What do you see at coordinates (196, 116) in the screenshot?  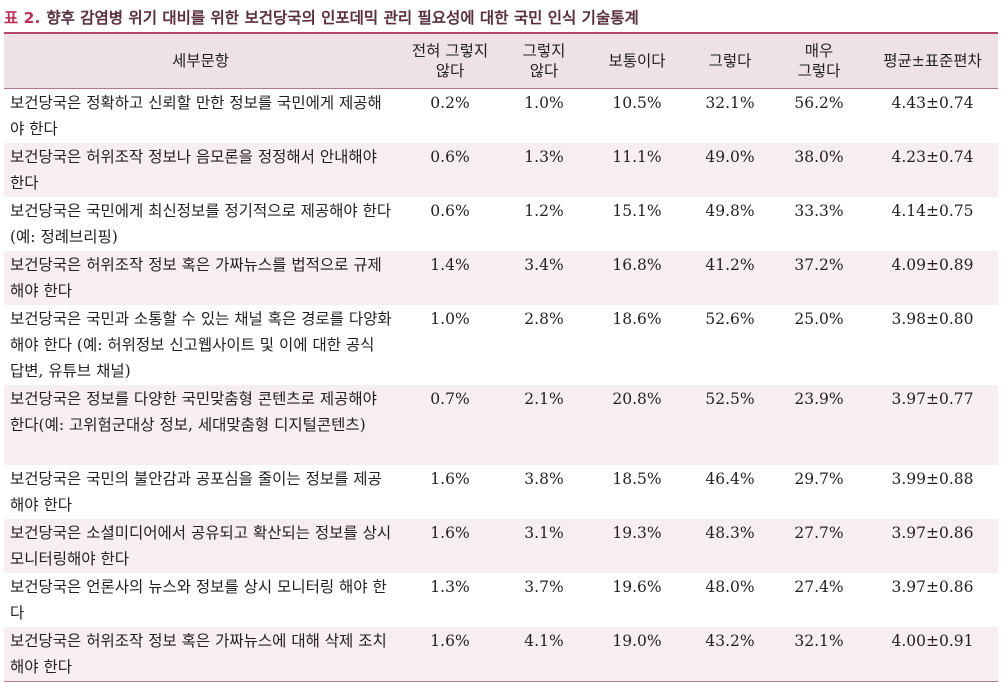 I see `row-item: 보건당국은 정확하고 신뢰할 만한 정보를 국민에게 제공해야 한다` at bounding box center [196, 116].